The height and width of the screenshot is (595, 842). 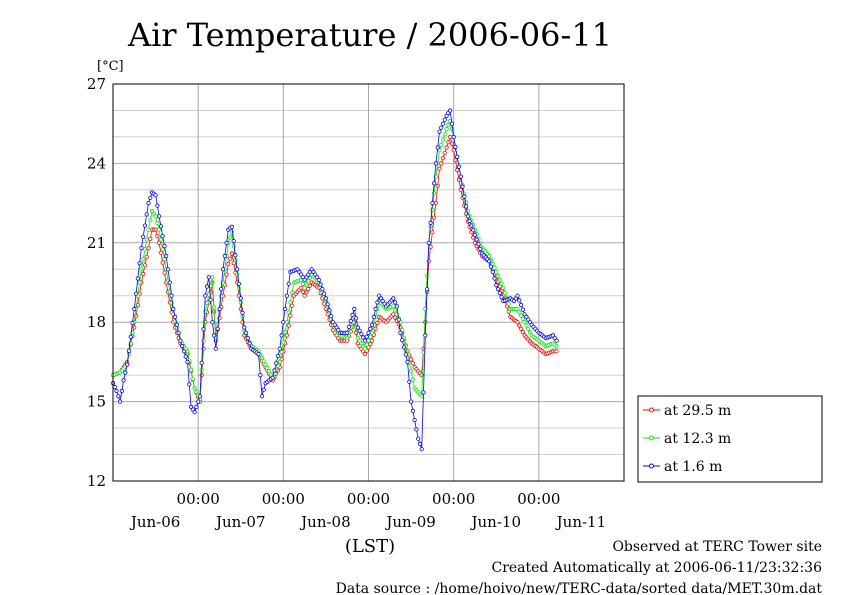 I want to click on footer-observed-site: Observed at TERC Tower site, so click(x=717, y=547).